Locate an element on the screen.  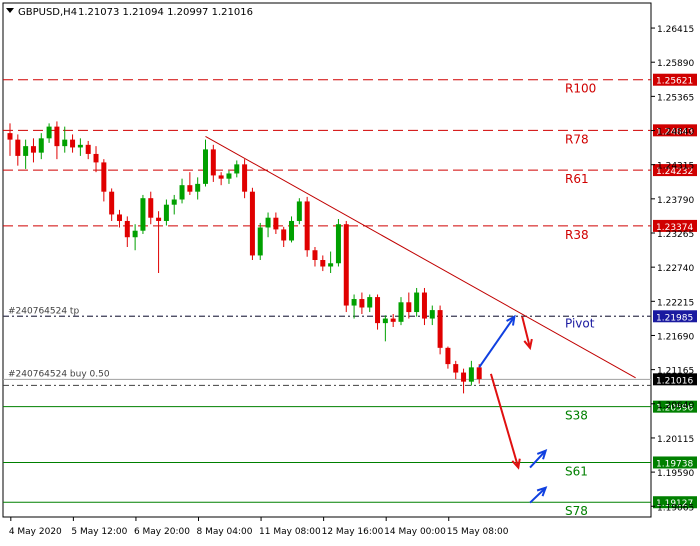
scenario-arrow-up is located at coordinates (538, 495).